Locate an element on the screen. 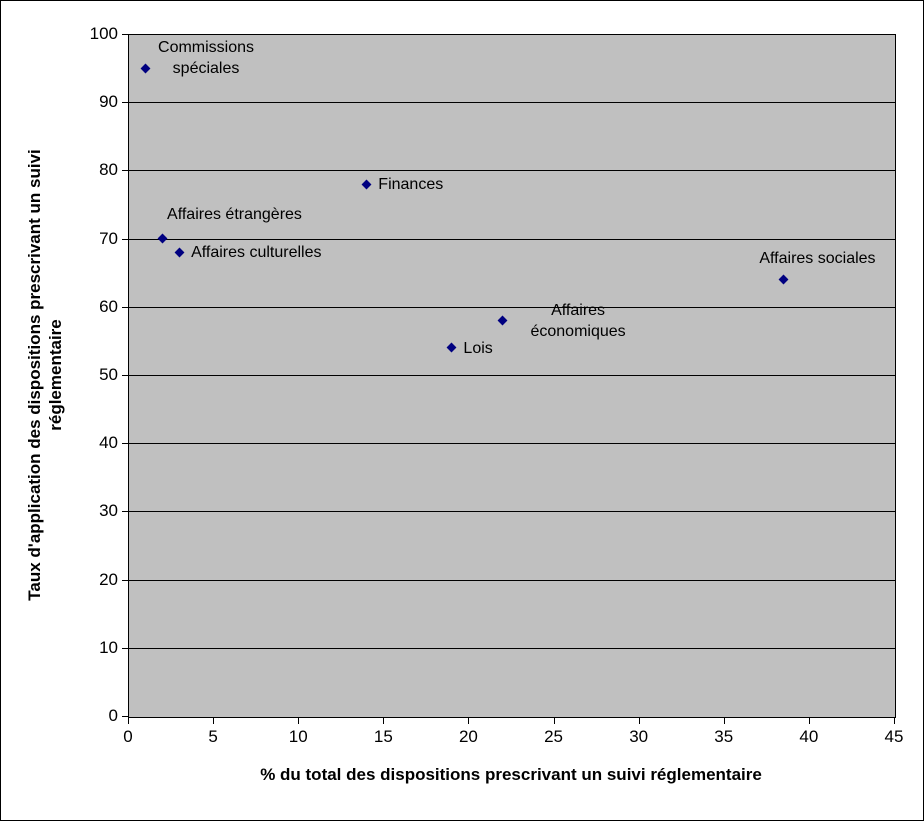 This screenshot has height=821, width=924. x-tick-label: 20 is located at coordinates (468, 736).